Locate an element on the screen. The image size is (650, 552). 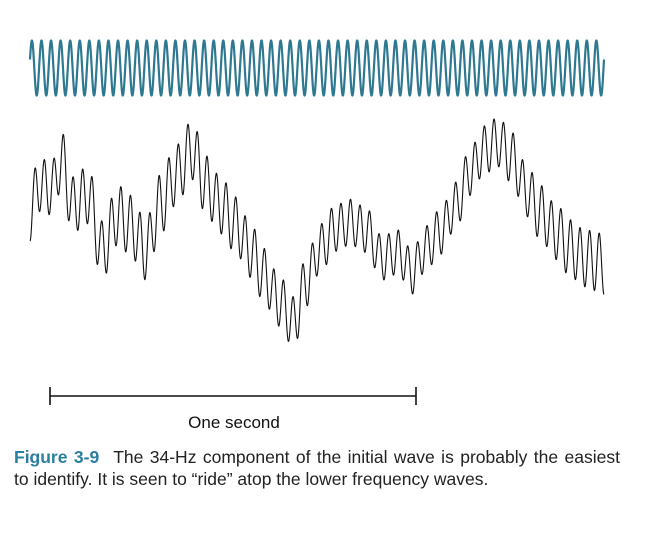
one-second-scale-bar is located at coordinates (233, 396).